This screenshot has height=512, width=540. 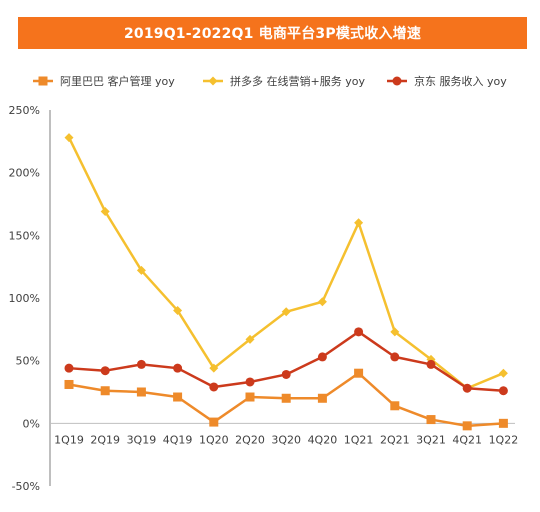 I want to click on legend-label: 拼多多 在线营销+服务 yoy, so click(x=297, y=81).